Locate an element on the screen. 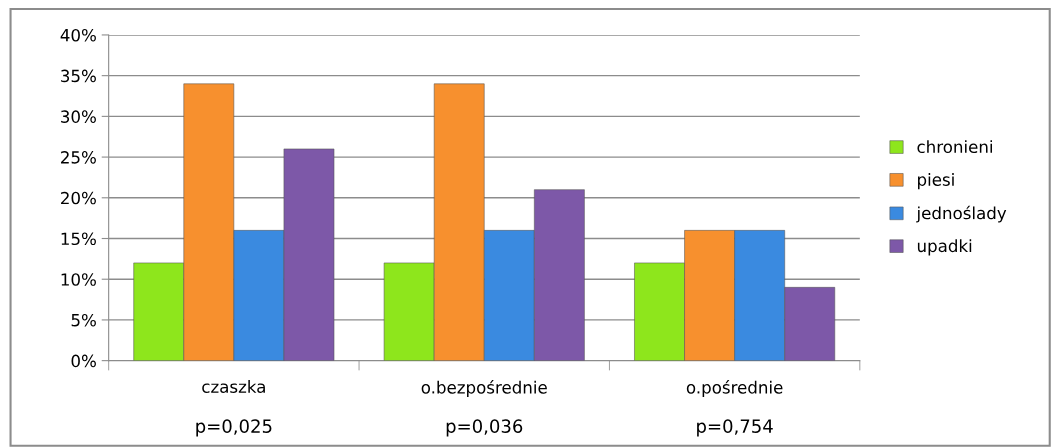  x-tick-label: o.pośrednie is located at coordinates (734, 388).